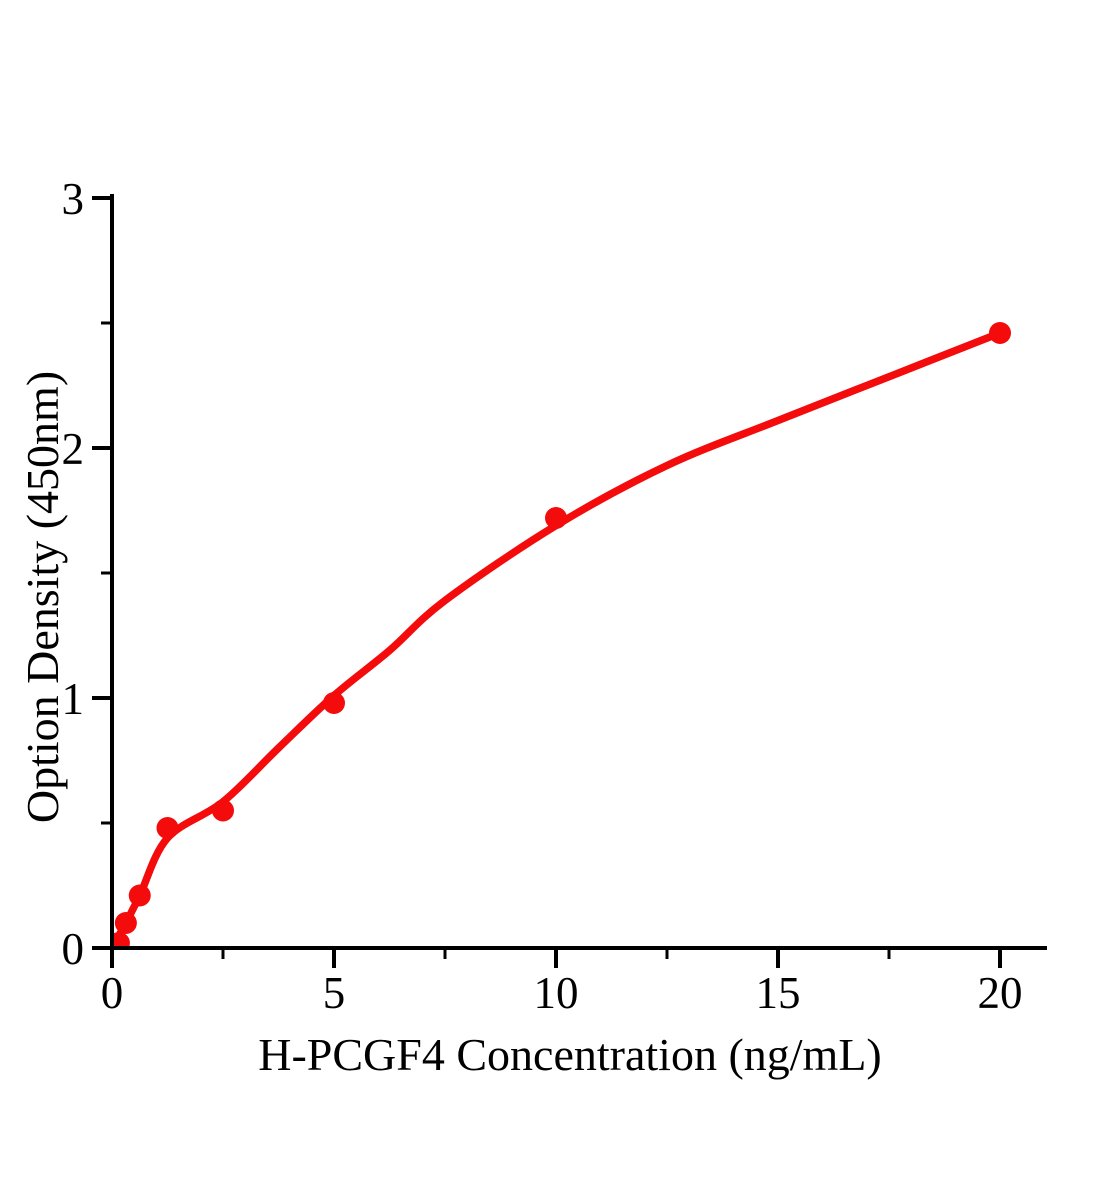  What do you see at coordinates (42, 597) in the screenshot?
I see `y-axis-title: Option Density (450nm)` at bounding box center [42, 597].